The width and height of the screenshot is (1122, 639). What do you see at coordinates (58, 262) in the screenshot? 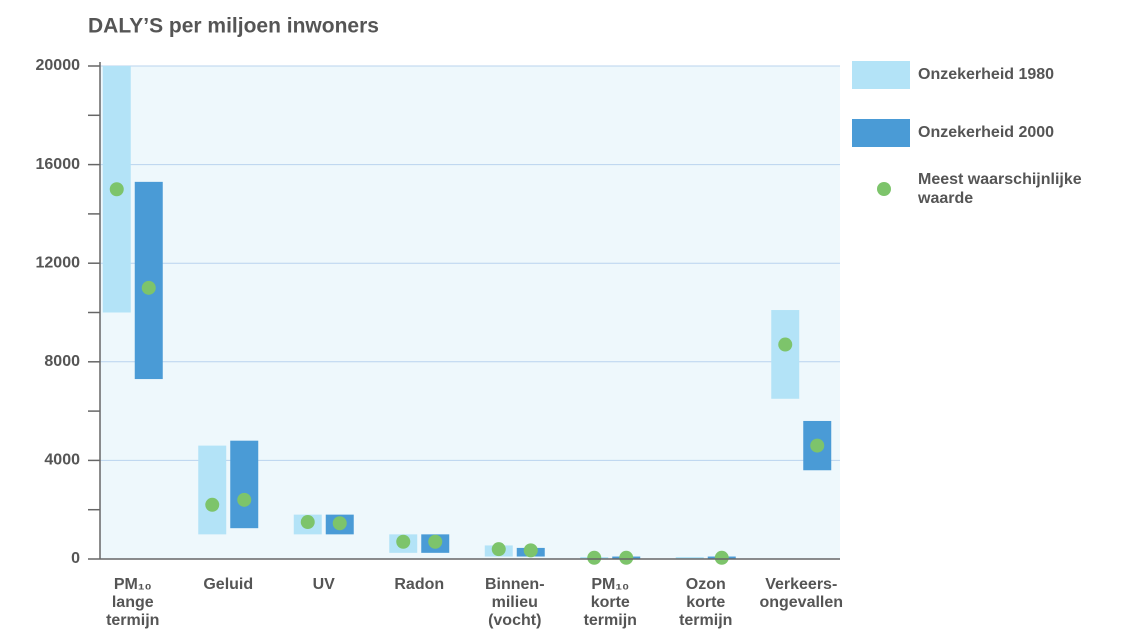
I see `y-tick-label: 12000` at bounding box center [58, 262].